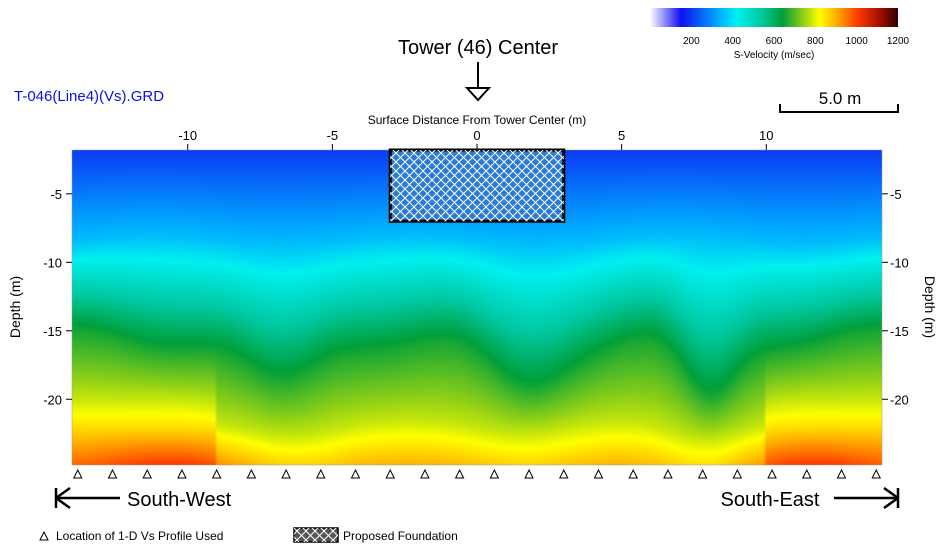 Image resolution: width=939 pixels, height=546 pixels. Describe the element at coordinates (899, 262) in the screenshot. I see `y-tick-label-right: -10` at that location.